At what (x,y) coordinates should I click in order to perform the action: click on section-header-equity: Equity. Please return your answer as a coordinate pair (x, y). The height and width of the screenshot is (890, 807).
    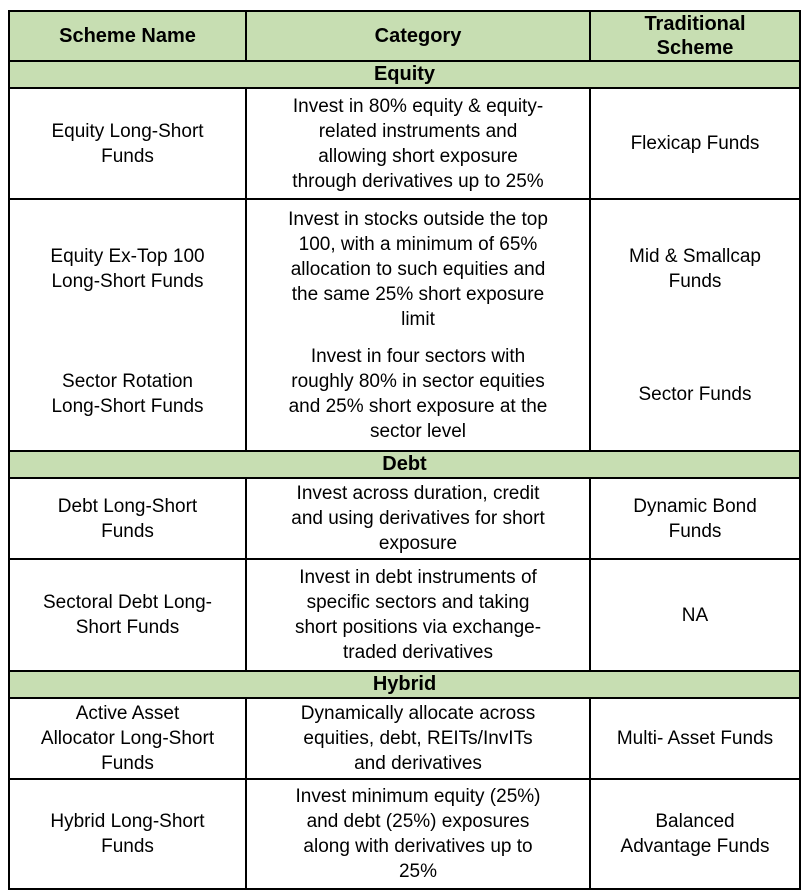
    Looking at the image, I should click on (404, 74).